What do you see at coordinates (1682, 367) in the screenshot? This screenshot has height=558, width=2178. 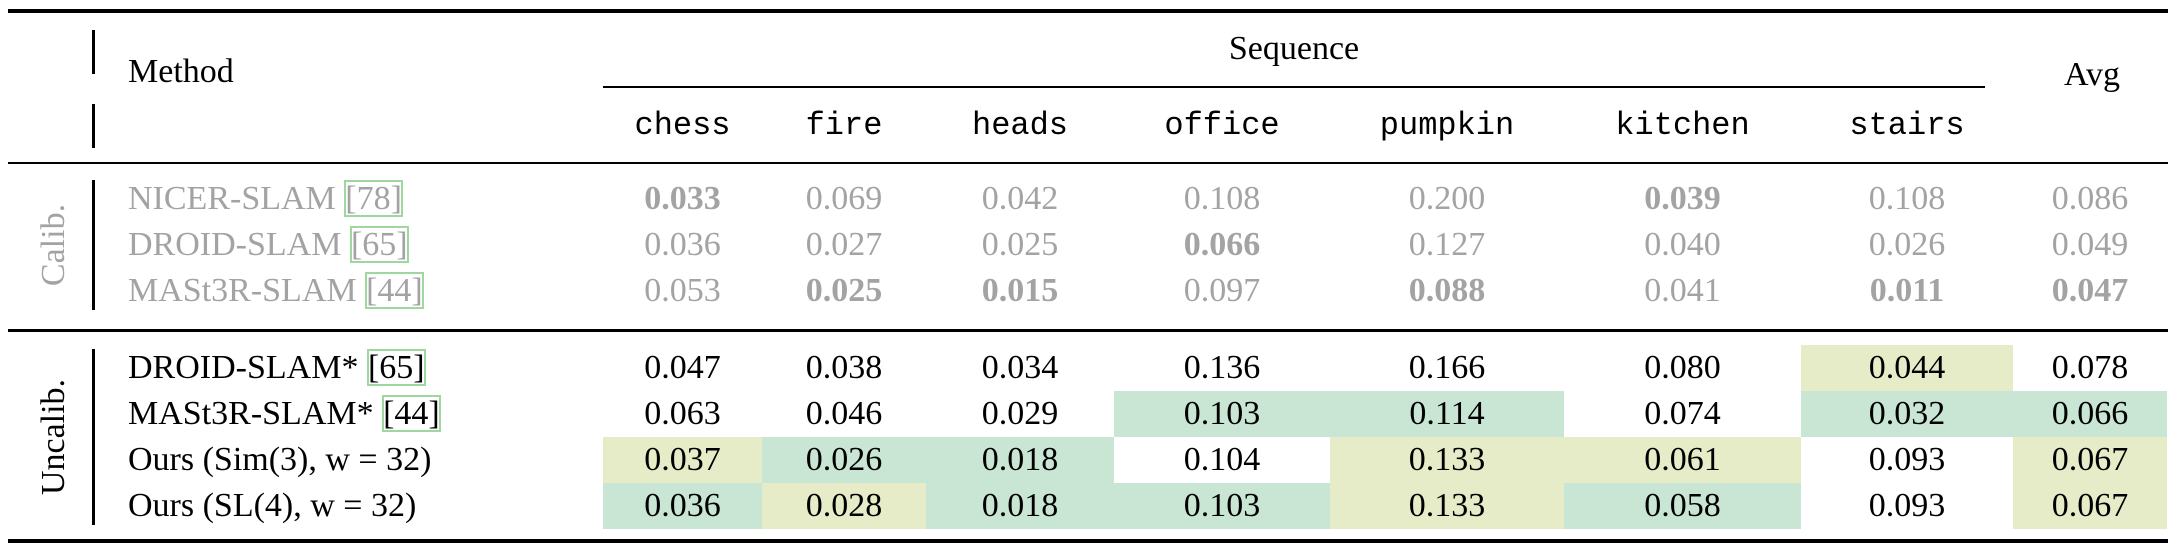 I see `cell-value: 0.080` at bounding box center [1682, 367].